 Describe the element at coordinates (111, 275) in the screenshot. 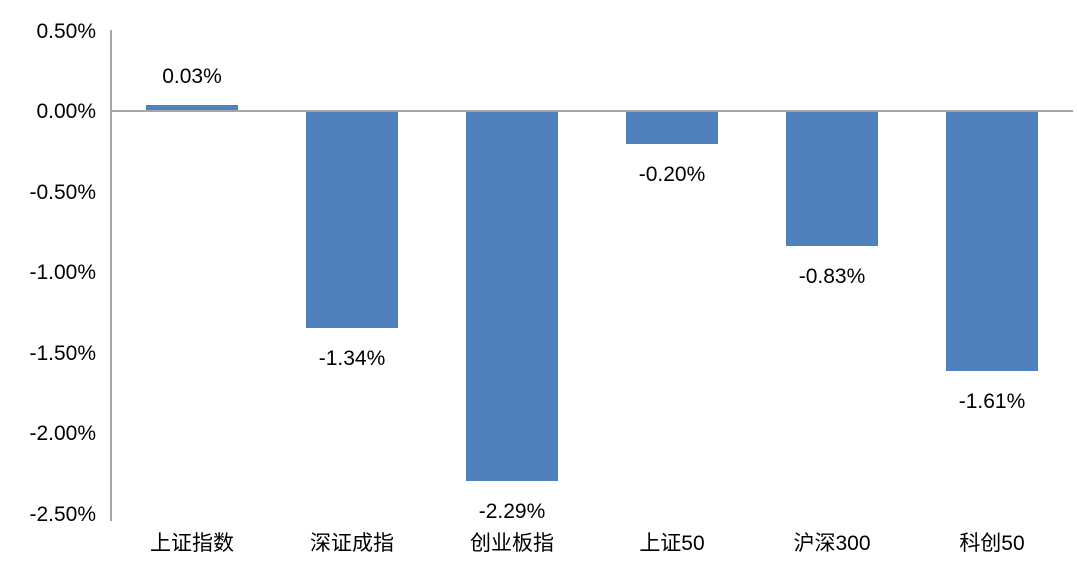

I see `y-axis-line` at that location.